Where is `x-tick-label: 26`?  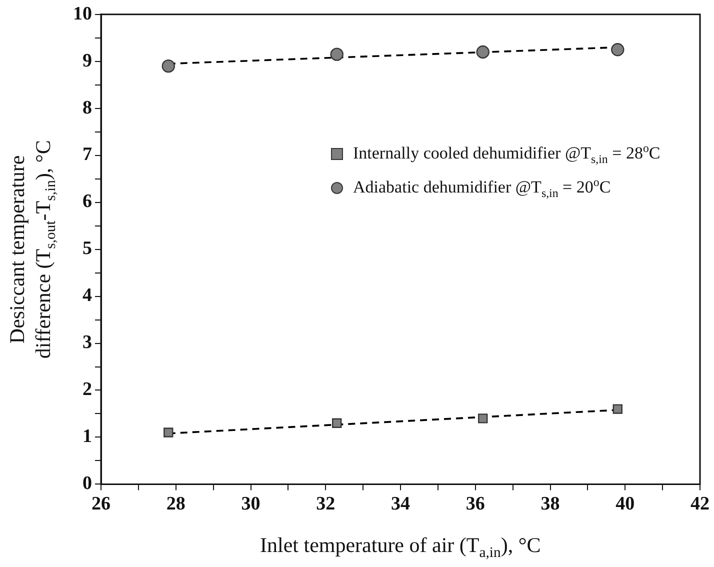 x-tick-label: 26 is located at coordinates (101, 504).